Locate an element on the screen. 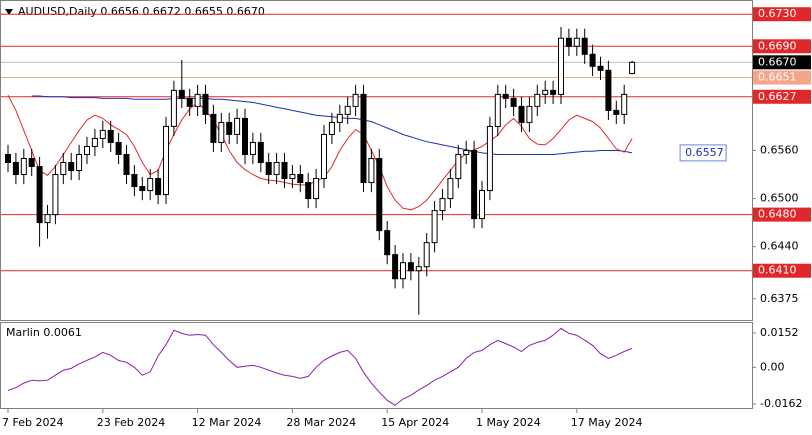 The height and width of the screenshot is (435, 812). x-tick-label: 23 Feb 2024 is located at coordinates (131, 422).